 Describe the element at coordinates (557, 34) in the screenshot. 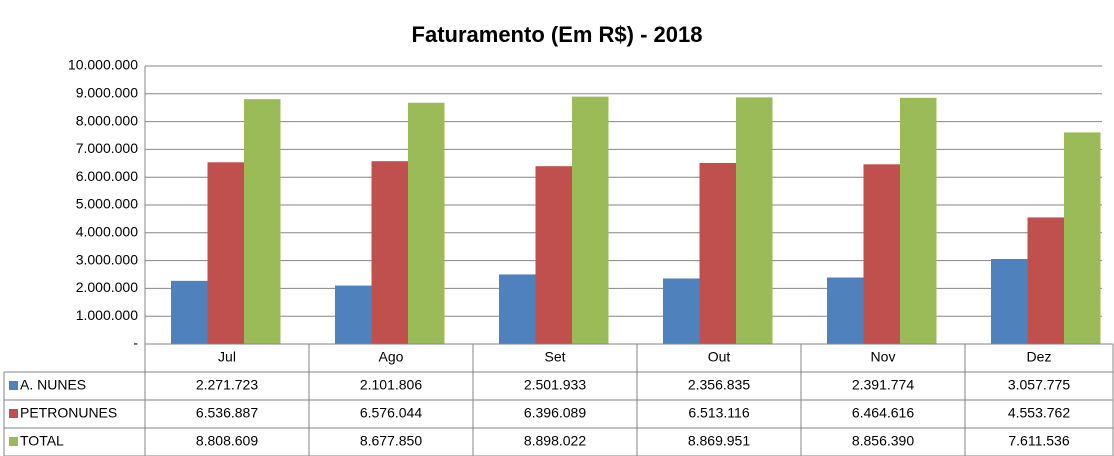

I see `chart-title: Faturamento (Em R$) - 2018` at that location.